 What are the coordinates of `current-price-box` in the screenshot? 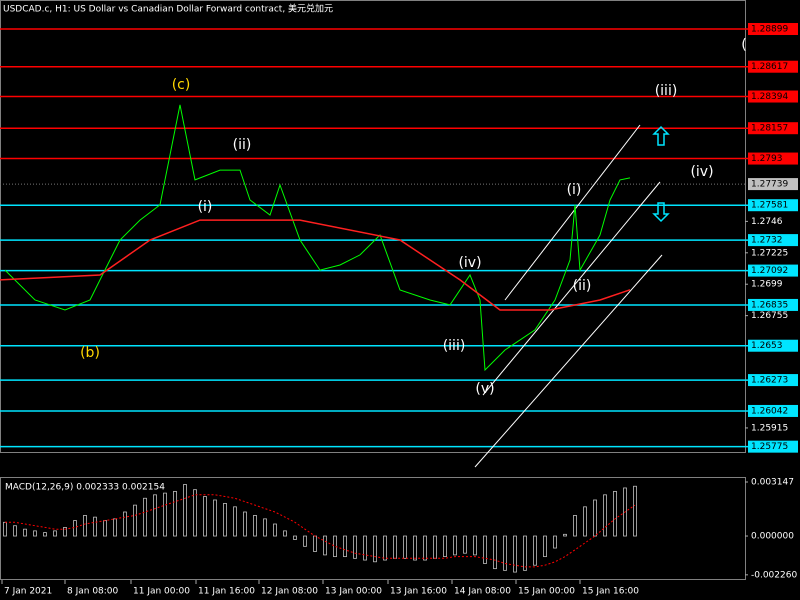 It's located at (773, 184).